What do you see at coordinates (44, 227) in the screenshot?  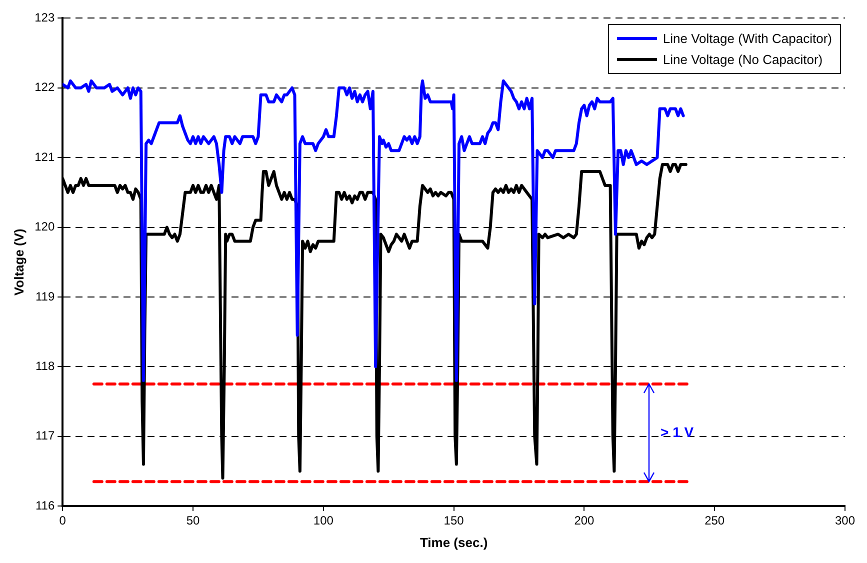 I see `y-tick-label: 120` at bounding box center [44, 227].